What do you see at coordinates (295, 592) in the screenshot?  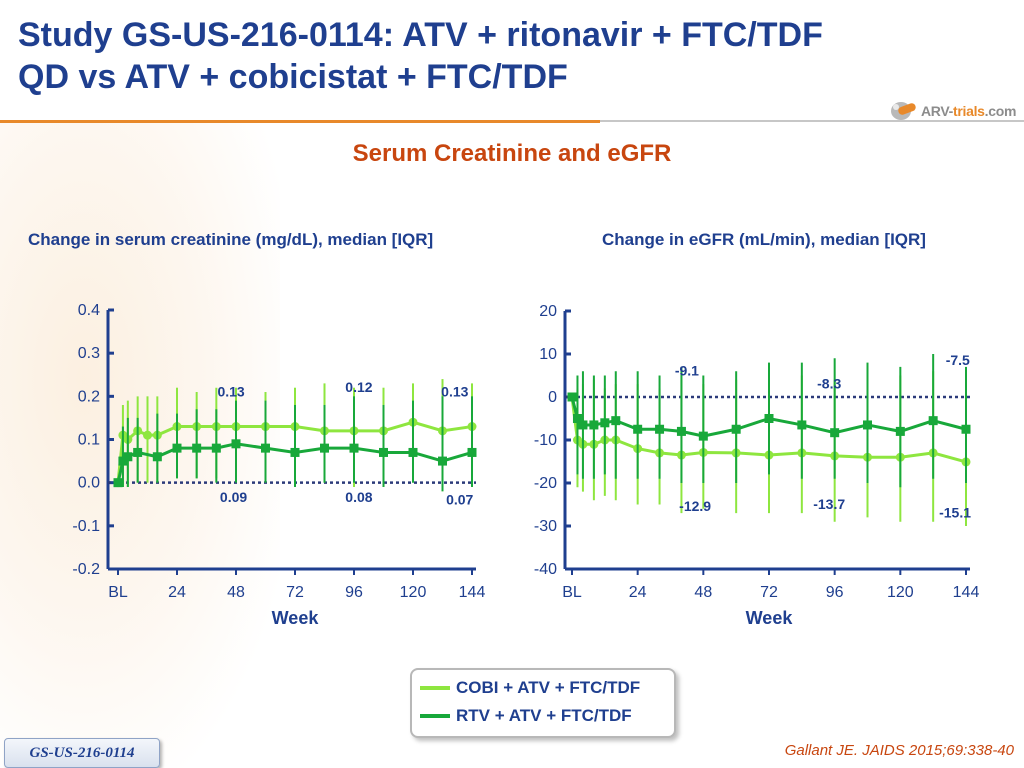 I see `creatinine-x-tick-label: 72` at bounding box center [295, 592].